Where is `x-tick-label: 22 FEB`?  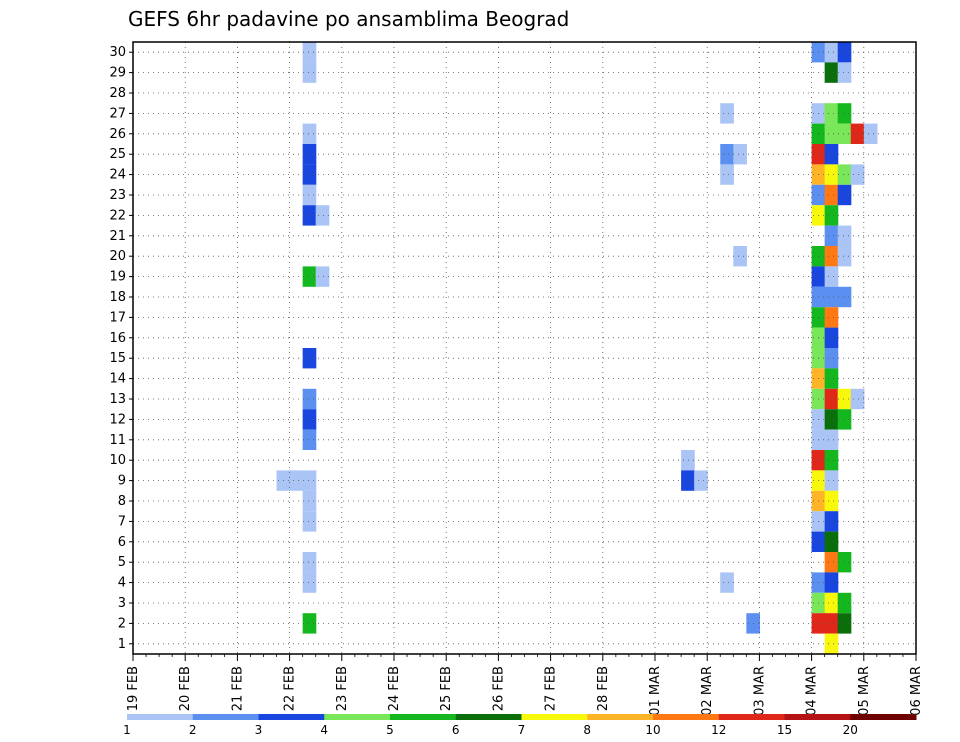
x-tick-label: 22 FEB is located at coordinates (290, 688).